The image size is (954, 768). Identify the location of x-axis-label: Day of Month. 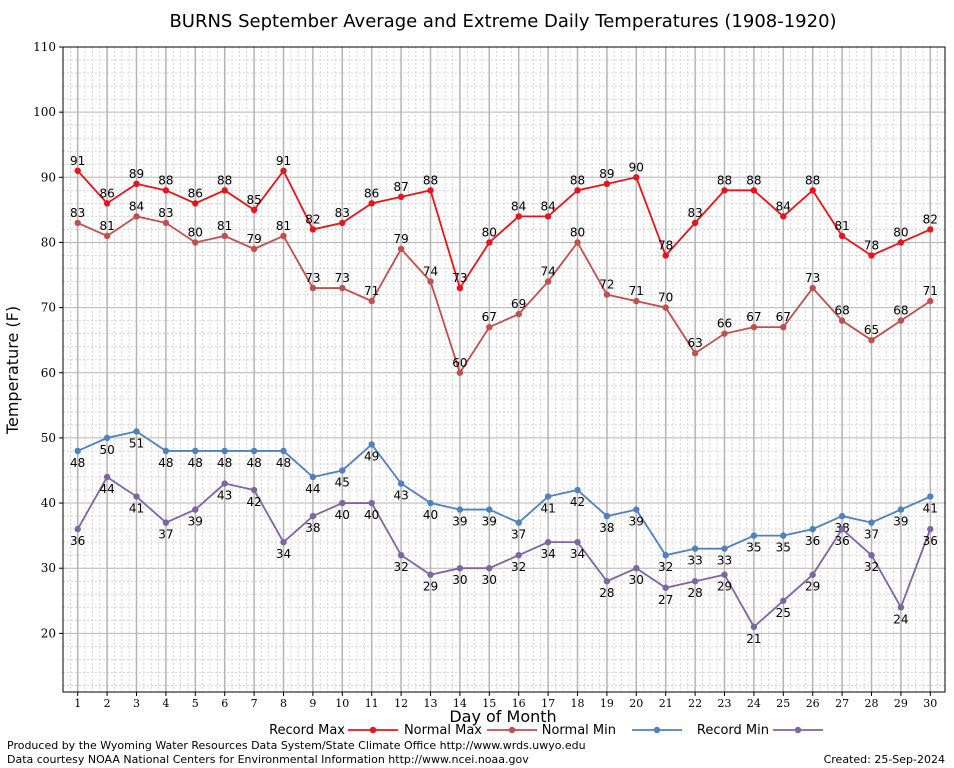
(502, 716).